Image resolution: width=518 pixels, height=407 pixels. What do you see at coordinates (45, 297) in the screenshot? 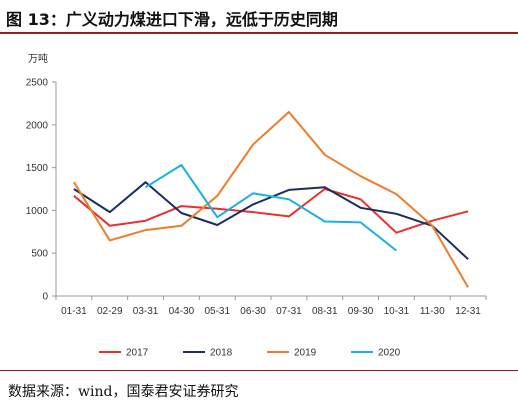
I see `y-tick-label: 0` at bounding box center [45, 297].